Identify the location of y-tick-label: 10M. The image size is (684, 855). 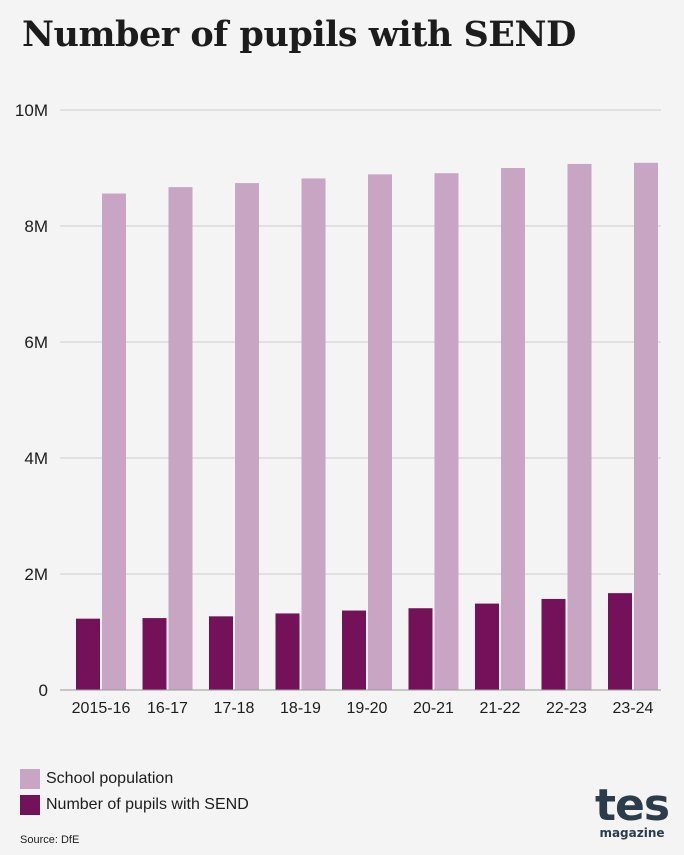
(31, 110).